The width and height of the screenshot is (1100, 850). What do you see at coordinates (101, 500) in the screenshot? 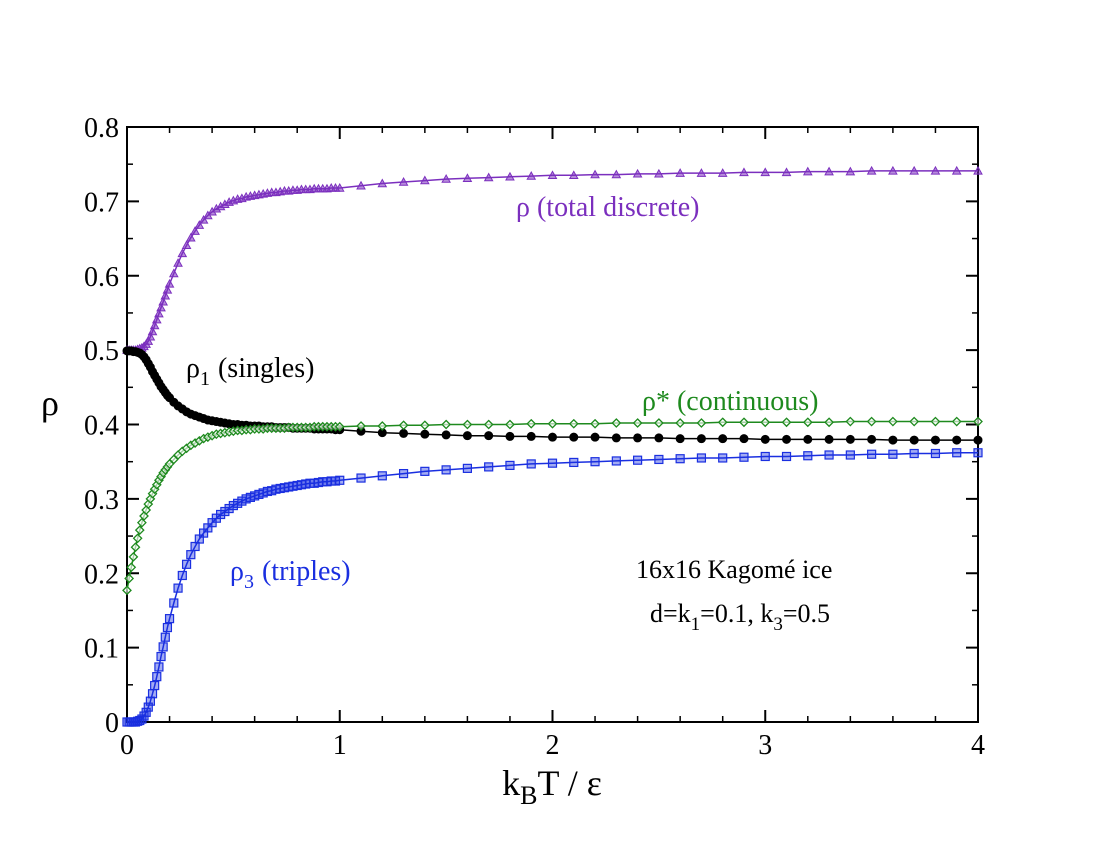
I see `y-tick-label: 0.3` at bounding box center [101, 500].